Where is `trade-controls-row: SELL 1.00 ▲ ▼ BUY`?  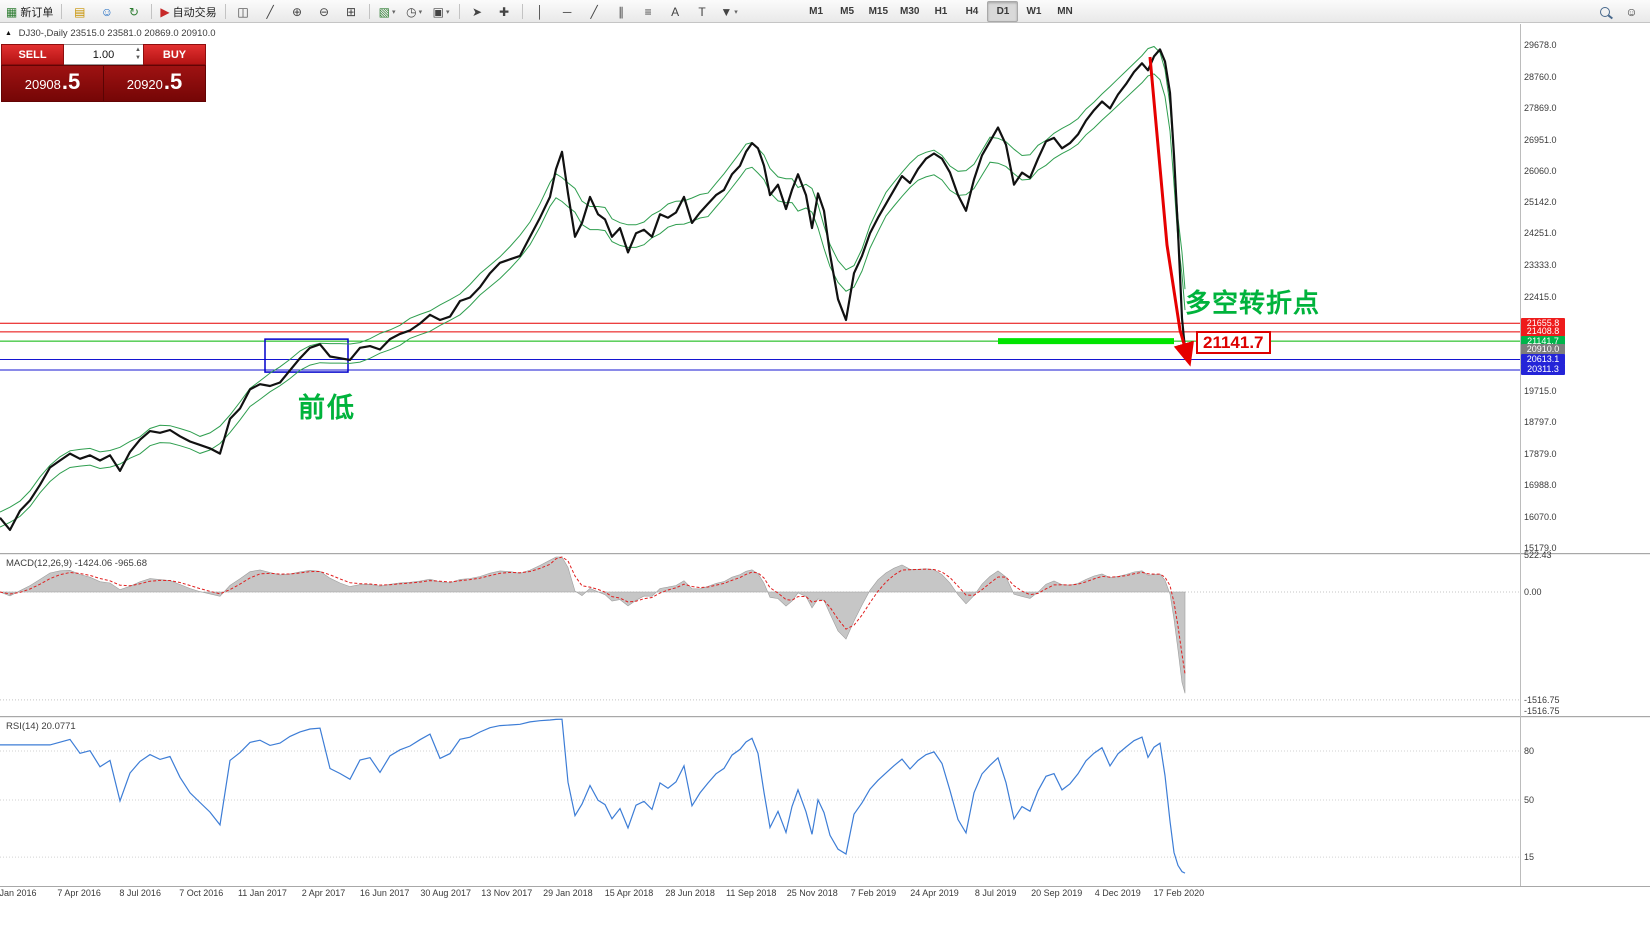
trade-controls-row: SELL 1.00 ▲ ▼ BUY is located at coordinates (103, 54).